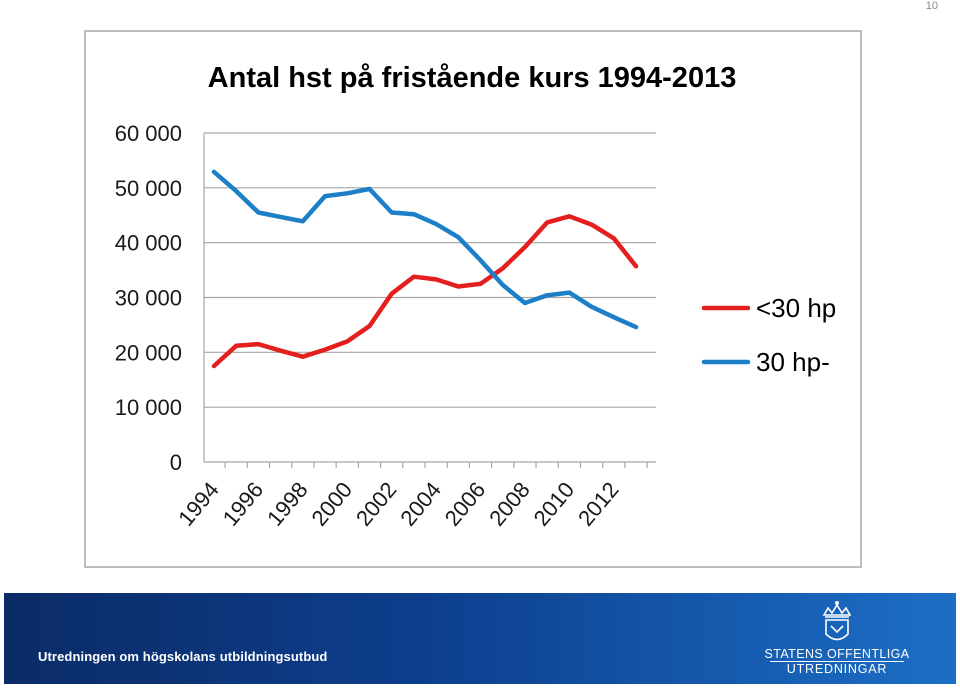 This screenshot has width=960, height=688. What do you see at coordinates (554, 504) in the screenshot?
I see `x-tick-label: 2010` at bounding box center [554, 504].